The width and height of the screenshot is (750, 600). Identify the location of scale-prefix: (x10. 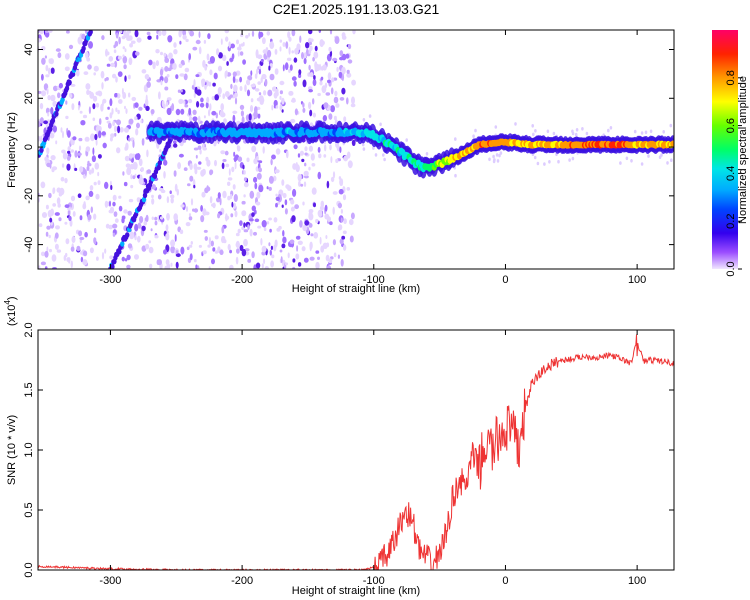
(12, 315).